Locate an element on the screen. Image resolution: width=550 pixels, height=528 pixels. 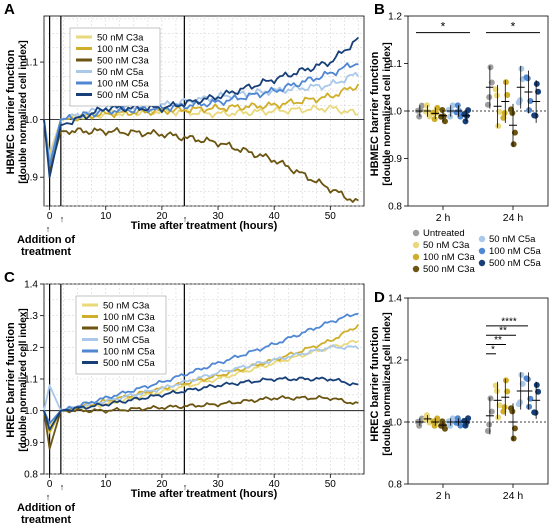
arrow-a-2: ↑ is located at coordinates (62, 219).